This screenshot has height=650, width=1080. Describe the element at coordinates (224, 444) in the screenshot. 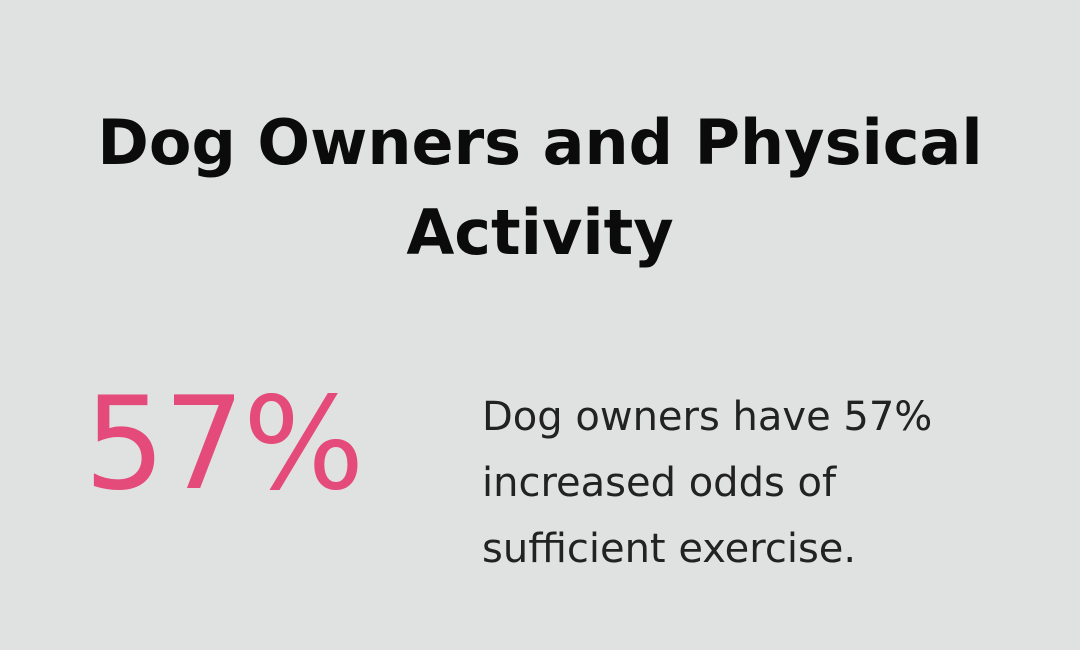

I see `stat-percentage: 57%` at that location.